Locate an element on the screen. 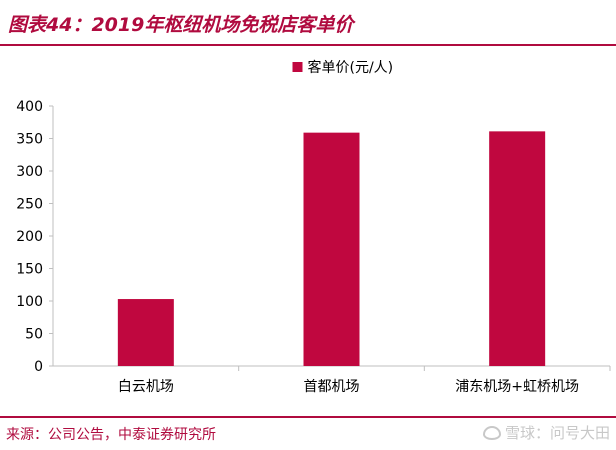  y-tick-label: 0 is located at coordinates (38, 367).